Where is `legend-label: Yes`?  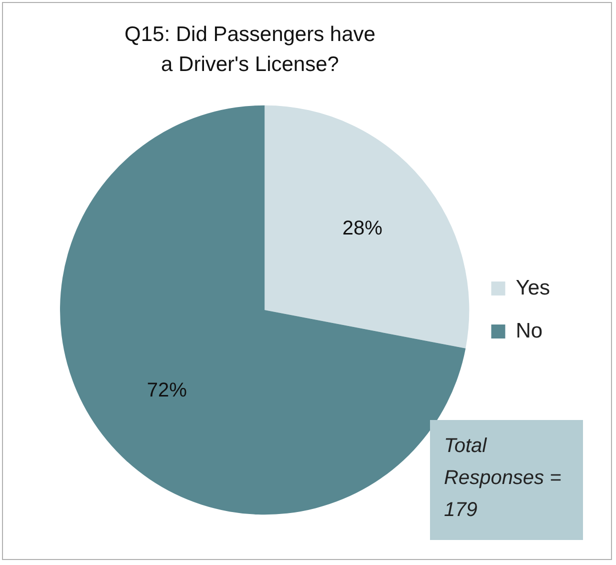
legend-label: Yes is located at coordinates (533, 288).